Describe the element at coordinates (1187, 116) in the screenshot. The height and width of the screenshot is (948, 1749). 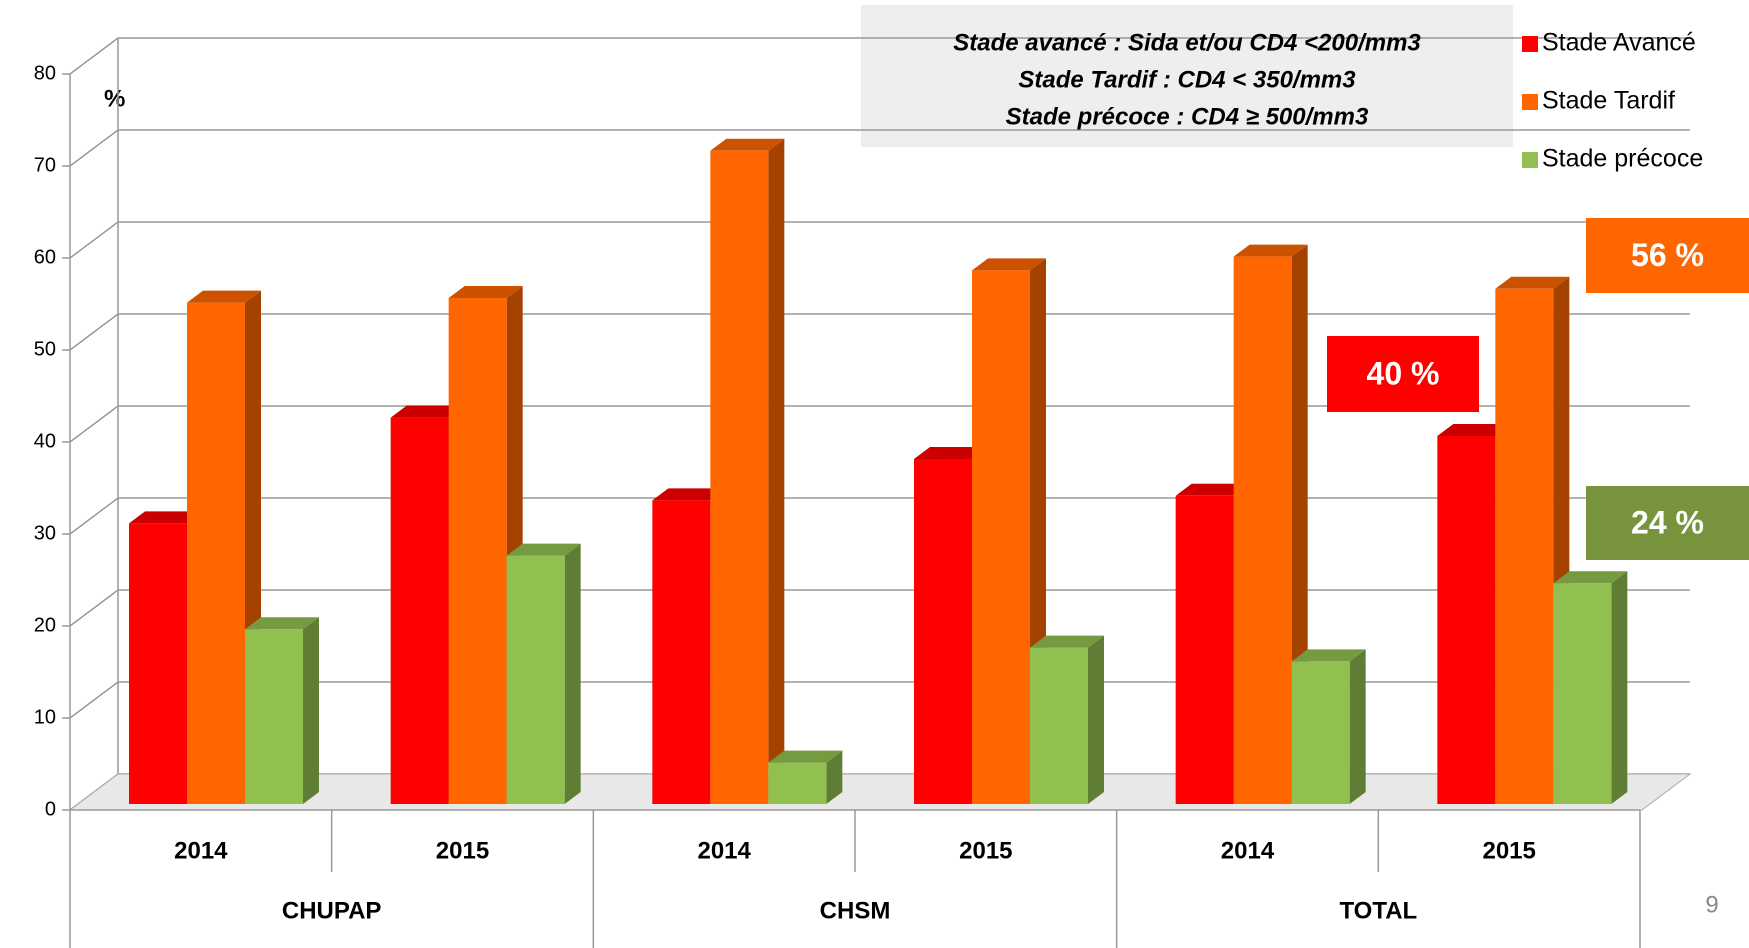
I see `note: Stade précoce : CD4 ≥ 500/mm3` at that location.